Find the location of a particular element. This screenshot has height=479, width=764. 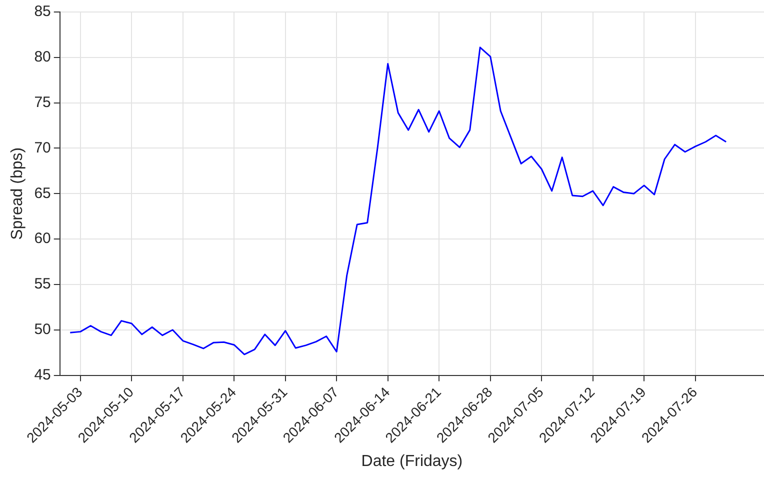

x-axis-title: Date (Fridays) is located at coordinates (412, 461).